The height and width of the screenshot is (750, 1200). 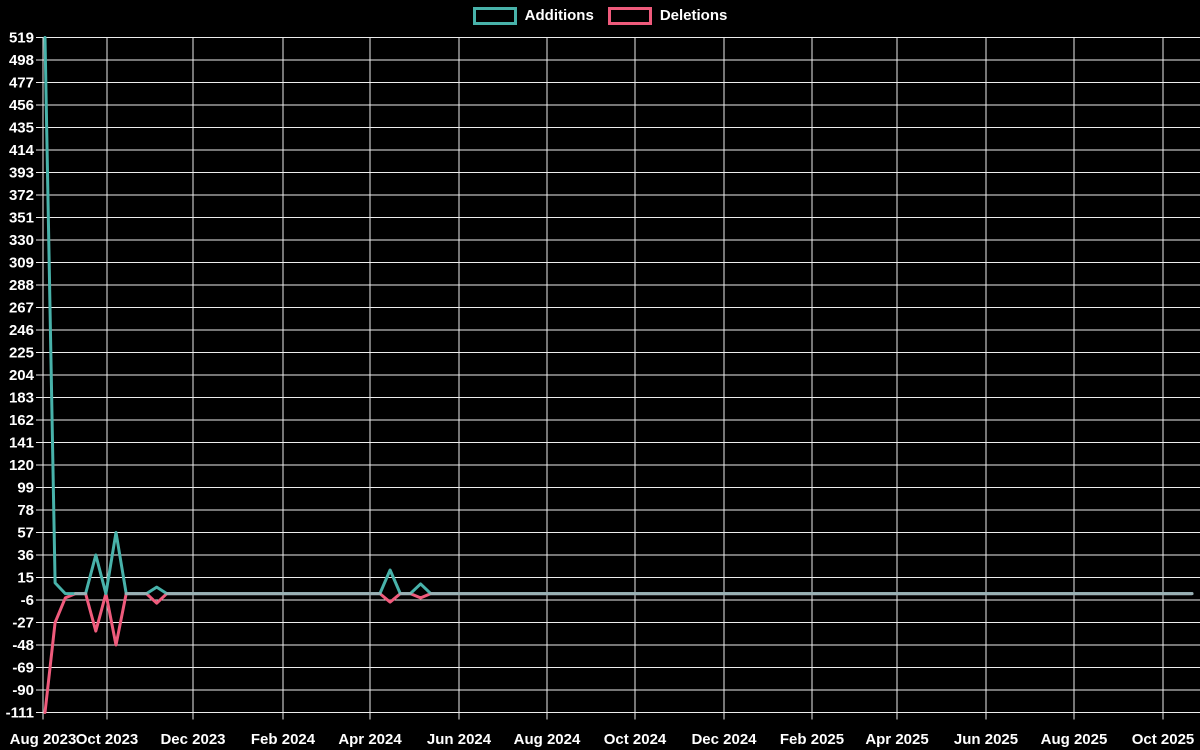 I want to click on y-tick-label: -69, so click(x=23, y=668).